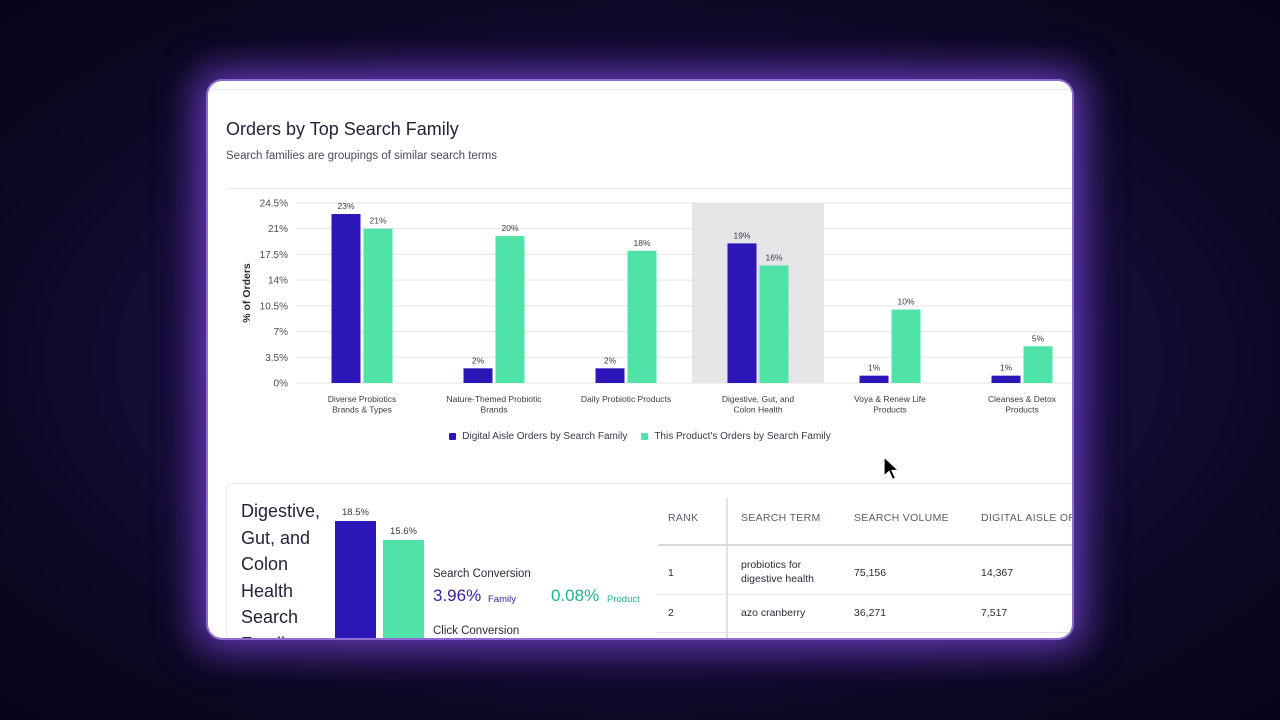  Describe the element at coordinates (274, 306) in the screenshot. I see `y-tick-label: 10.5%` at that location.